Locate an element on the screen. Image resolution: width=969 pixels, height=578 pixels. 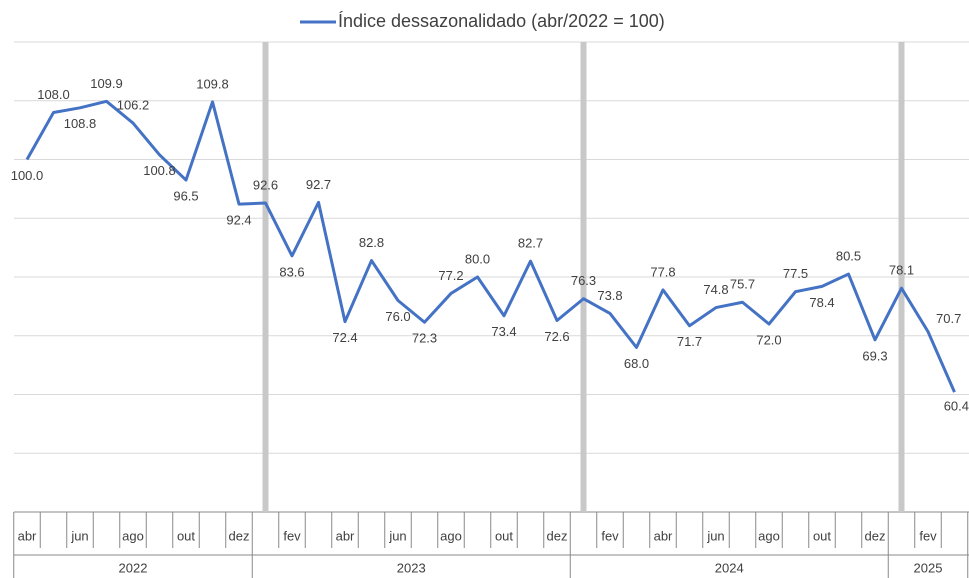
data-label: 69.3 is located at coordinates (874, 355).